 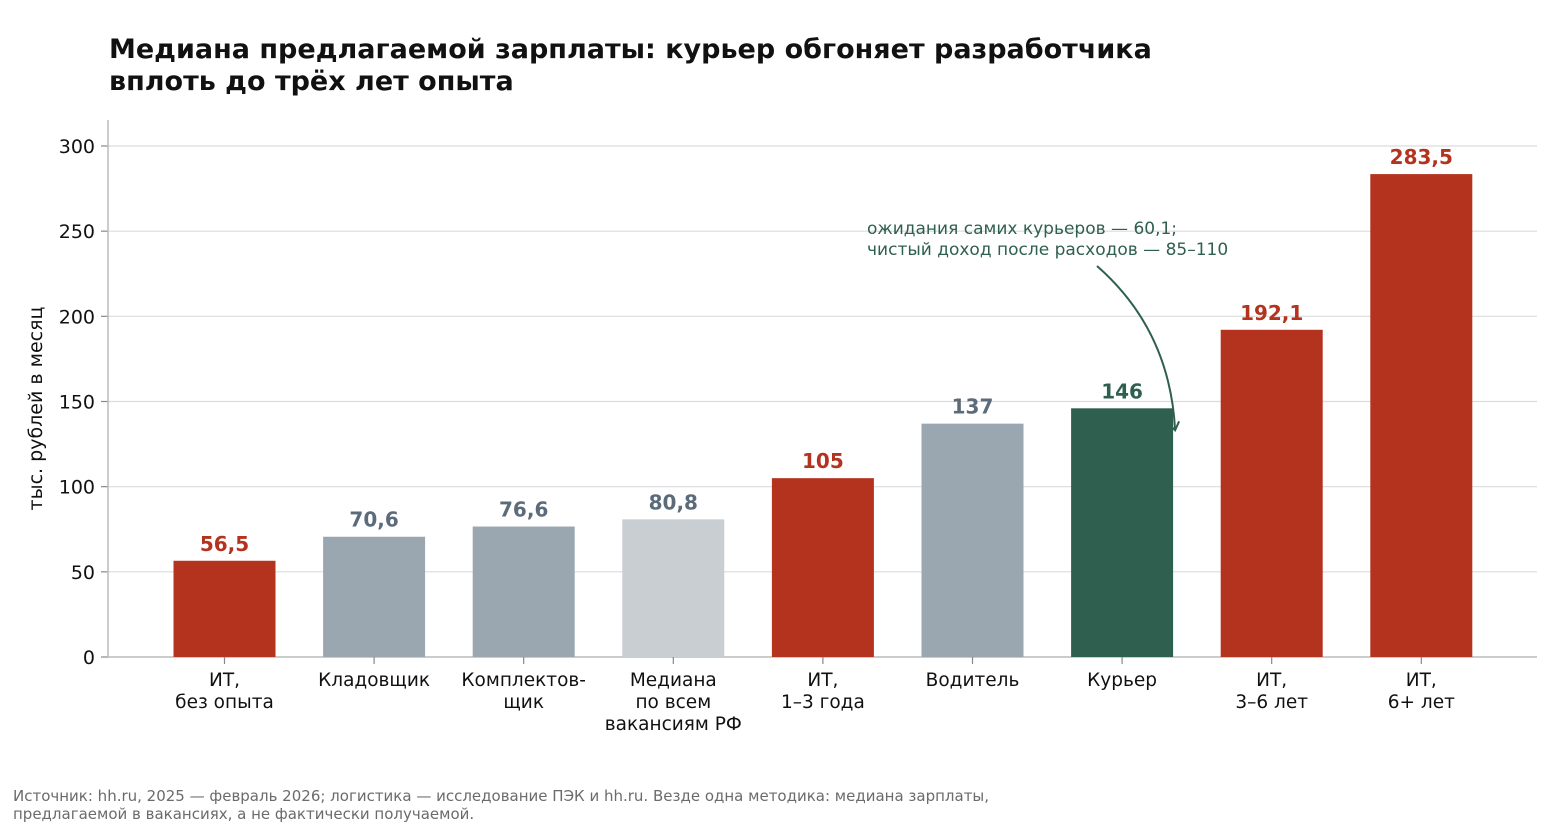 I want to click on y-tick-label: 50, so click(x=83, y=573).